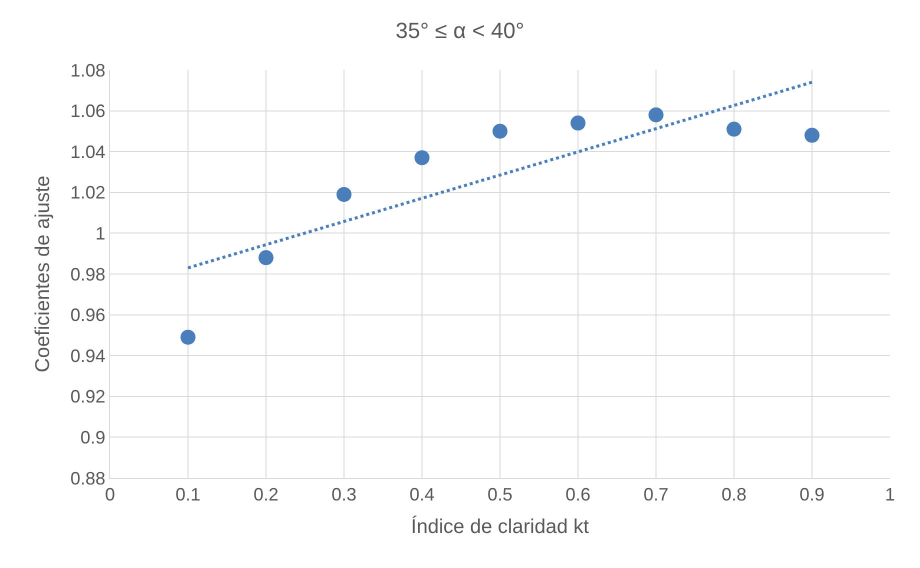 Image resolution: width=920 pixels, height=568 pixels. What do you see at coordinates (188, 494) in the screenshot?
I see `x-tick-label: 0.1` at bounding box center [188, 494].